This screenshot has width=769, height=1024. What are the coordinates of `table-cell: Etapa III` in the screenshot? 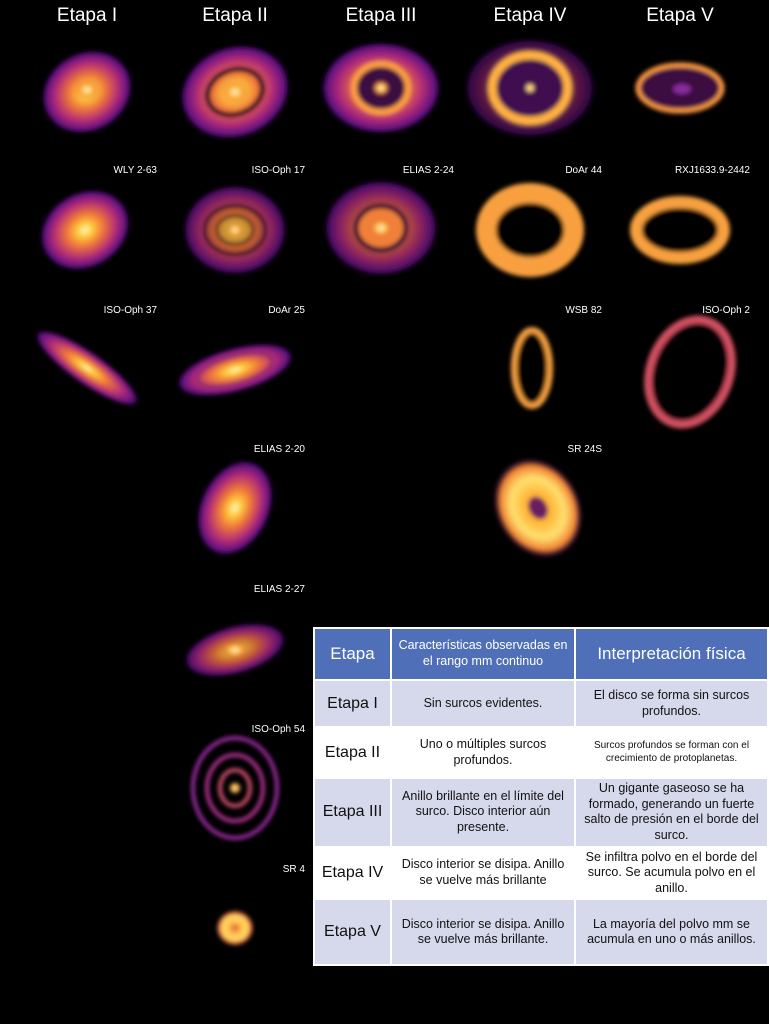 It's located at (352, 812).